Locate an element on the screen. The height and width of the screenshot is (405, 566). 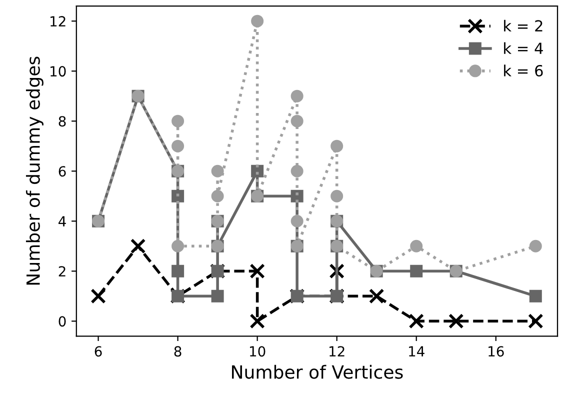
x-tick-label: 10 is located at coordinates (258, 351).